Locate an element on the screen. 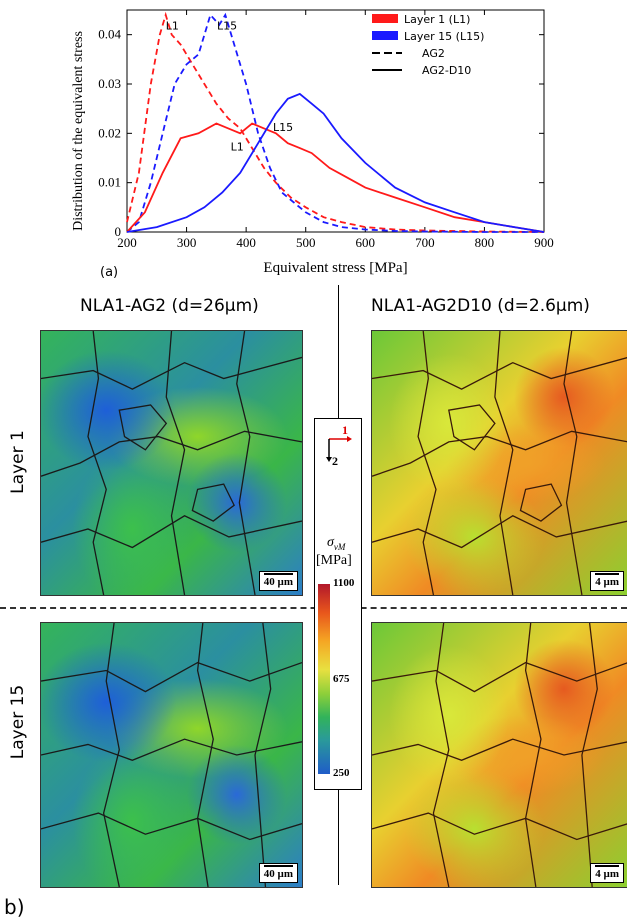  x-tick-label: 300 is located at coordinates (187, 242).